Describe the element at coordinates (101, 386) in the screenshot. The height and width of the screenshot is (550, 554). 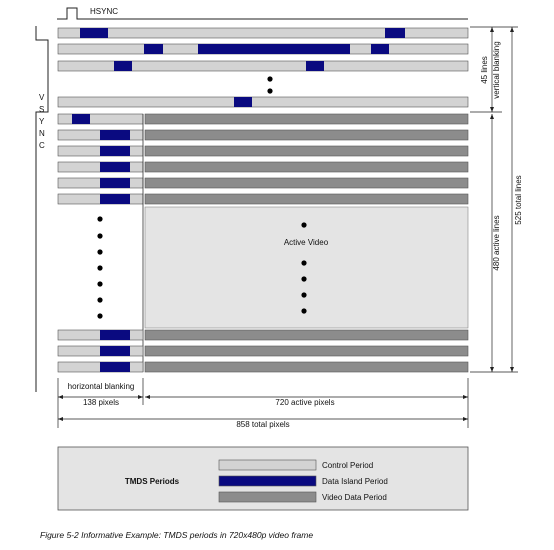
I see `h-blank-label: horizontal blanking` at that location.